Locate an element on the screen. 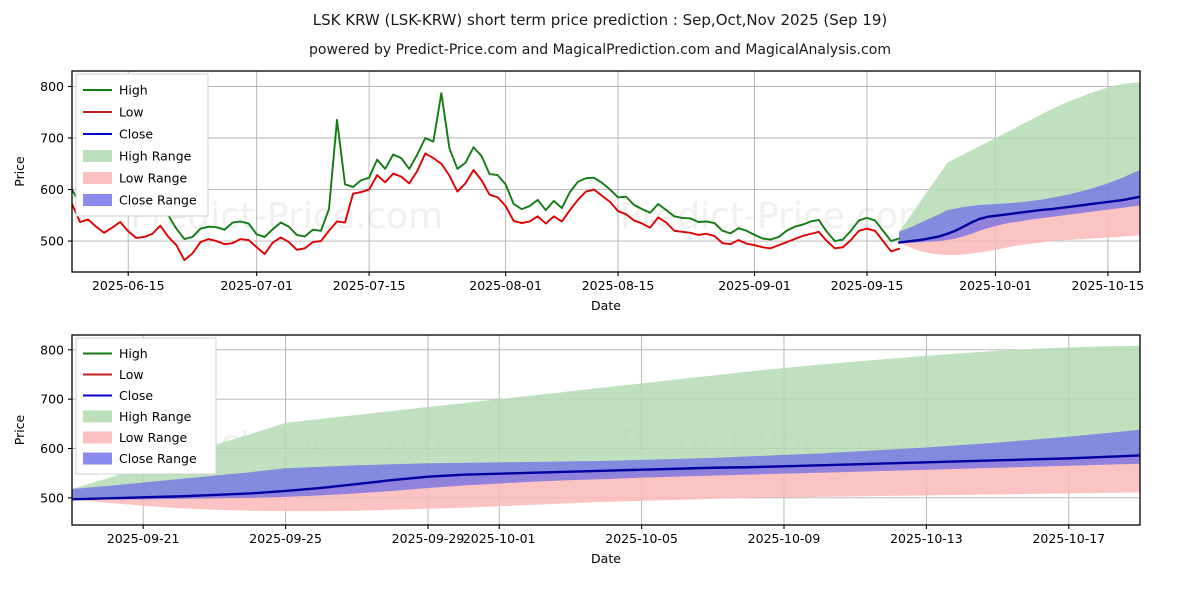 Image resolution: width=1200 pixels, height=600 pixels. x-tick-label: 2025-09-01 is located at coordinates (754, 285).